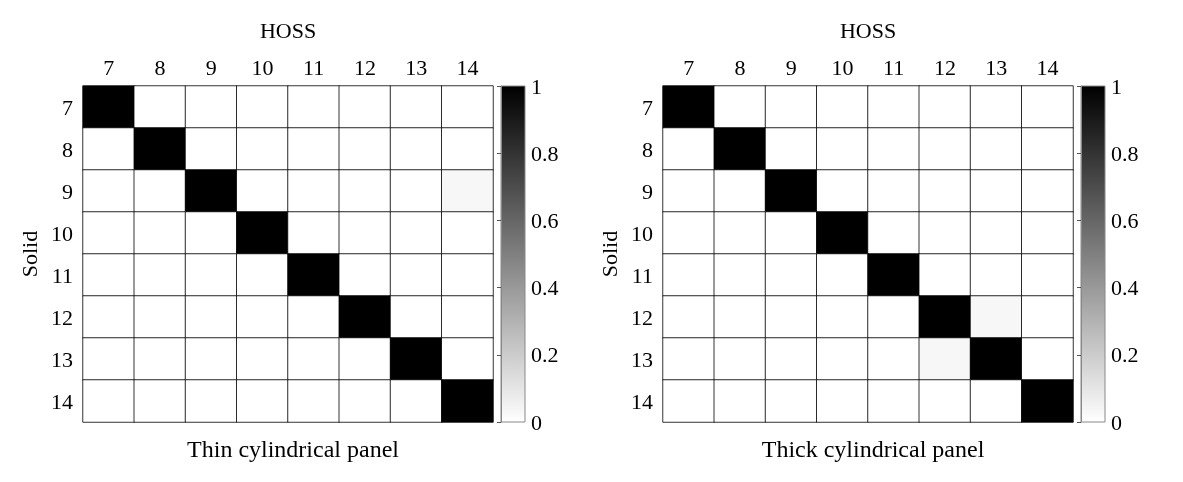  Describe the element at coordinates (293, 449) in the screenshot. I see `text: Thin cylindrical panel` at that location.